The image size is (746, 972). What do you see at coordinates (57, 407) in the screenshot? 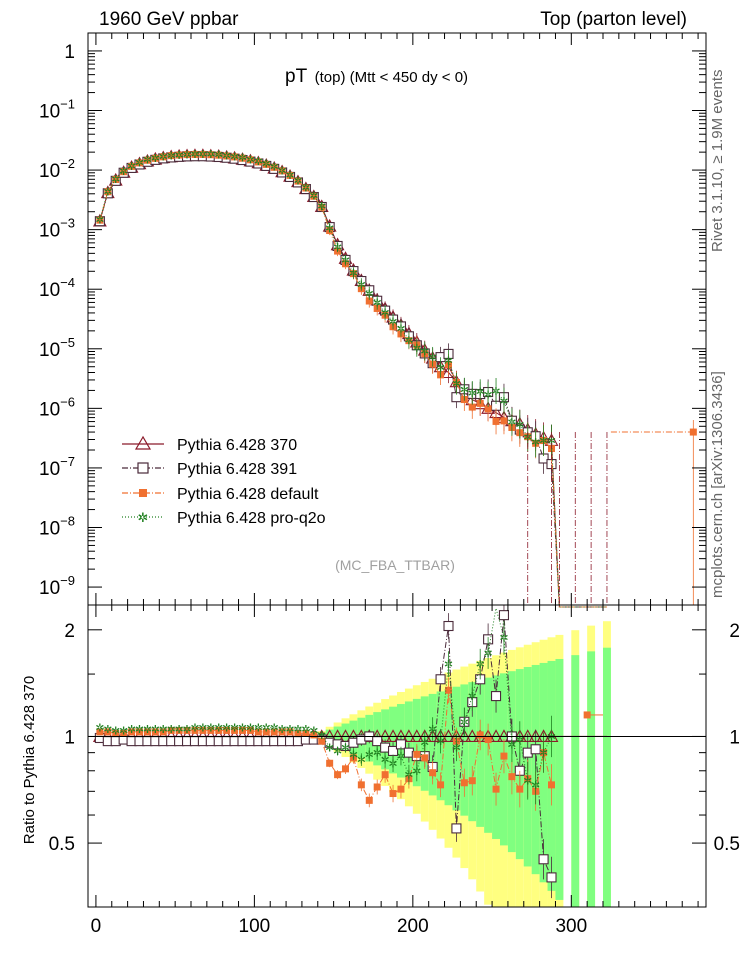
I see `y-tick-label: 10⁻⁶` at bounding box center [57, 407].